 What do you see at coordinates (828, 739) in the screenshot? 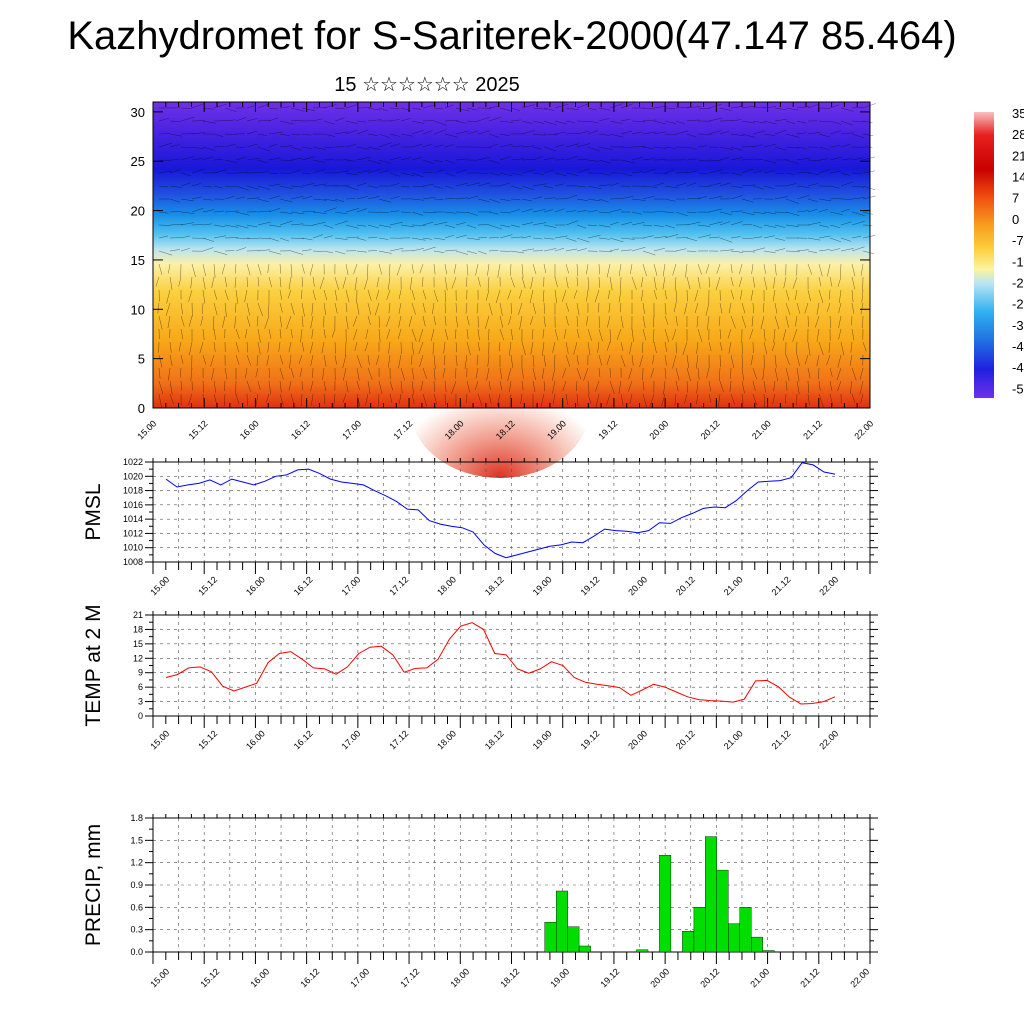
I see `temp-x-tick-label: 22.00` at bounding box center [828, 739].